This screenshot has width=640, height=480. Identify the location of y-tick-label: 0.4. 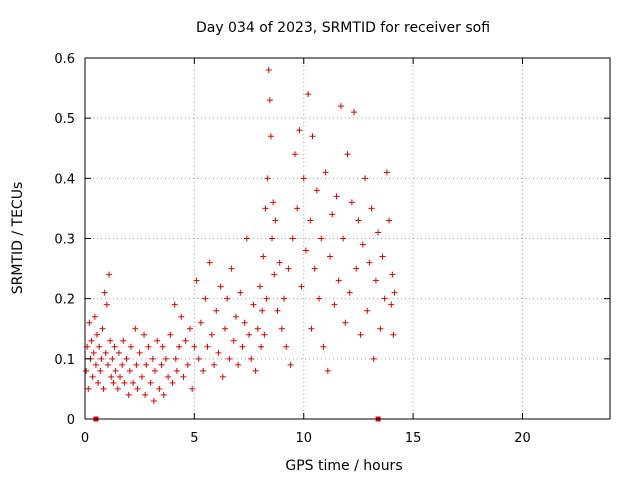
(64, 179).